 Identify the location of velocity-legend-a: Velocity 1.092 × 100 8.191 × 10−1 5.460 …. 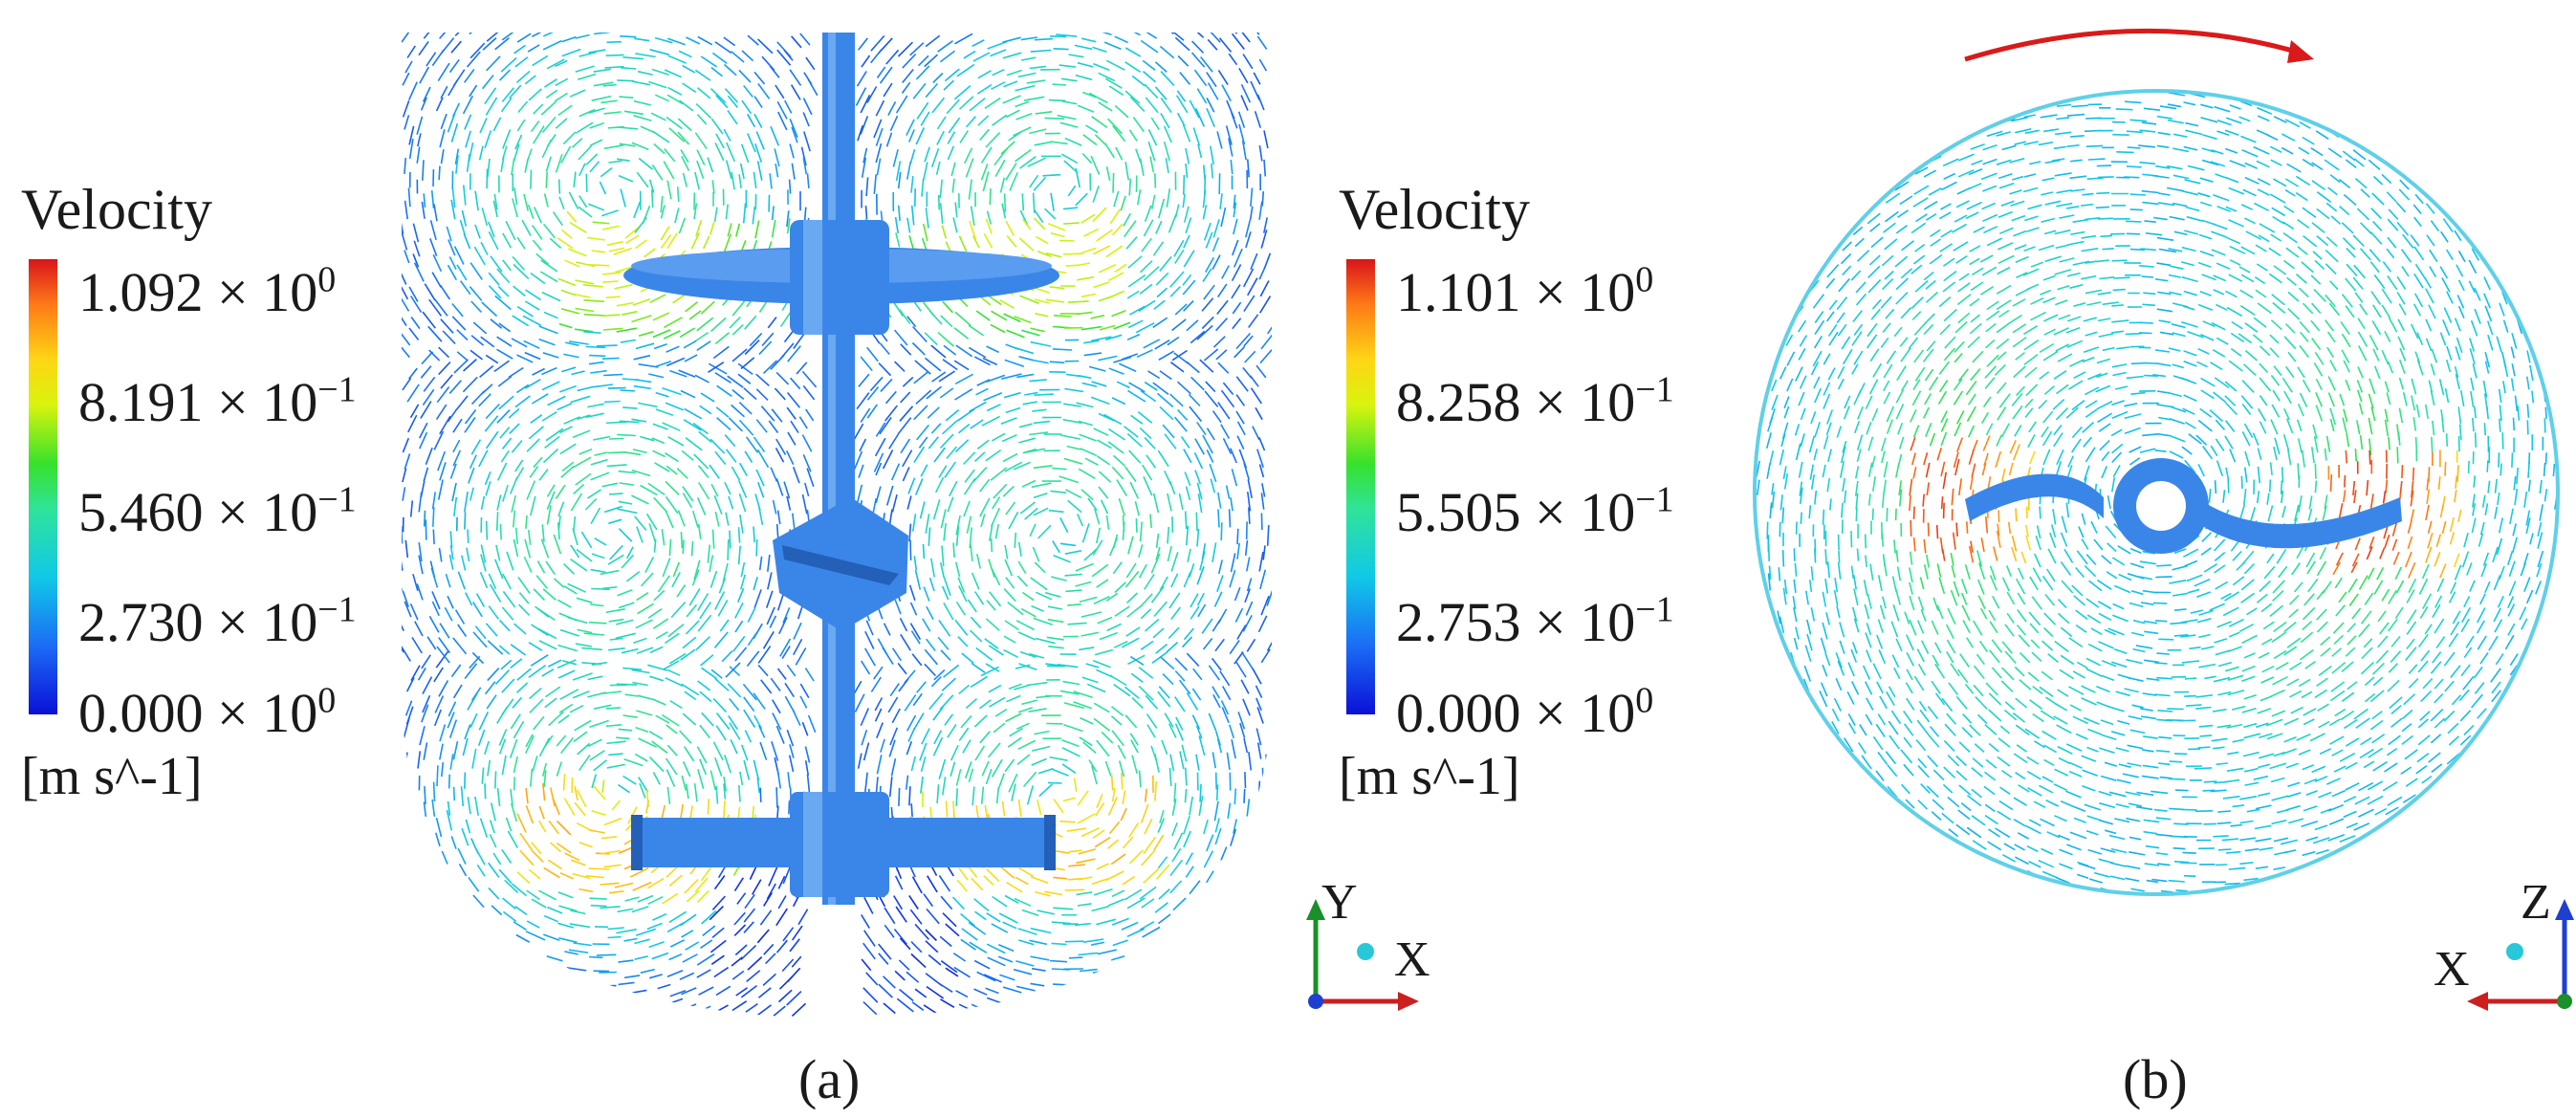
(207, 491).